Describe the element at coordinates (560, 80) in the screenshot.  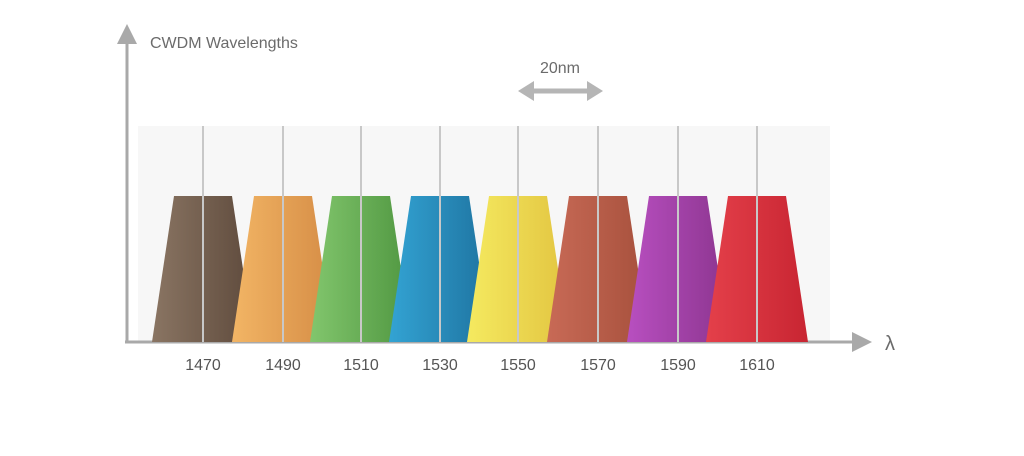
I see `spacing-indicator: 20nm` at that location.